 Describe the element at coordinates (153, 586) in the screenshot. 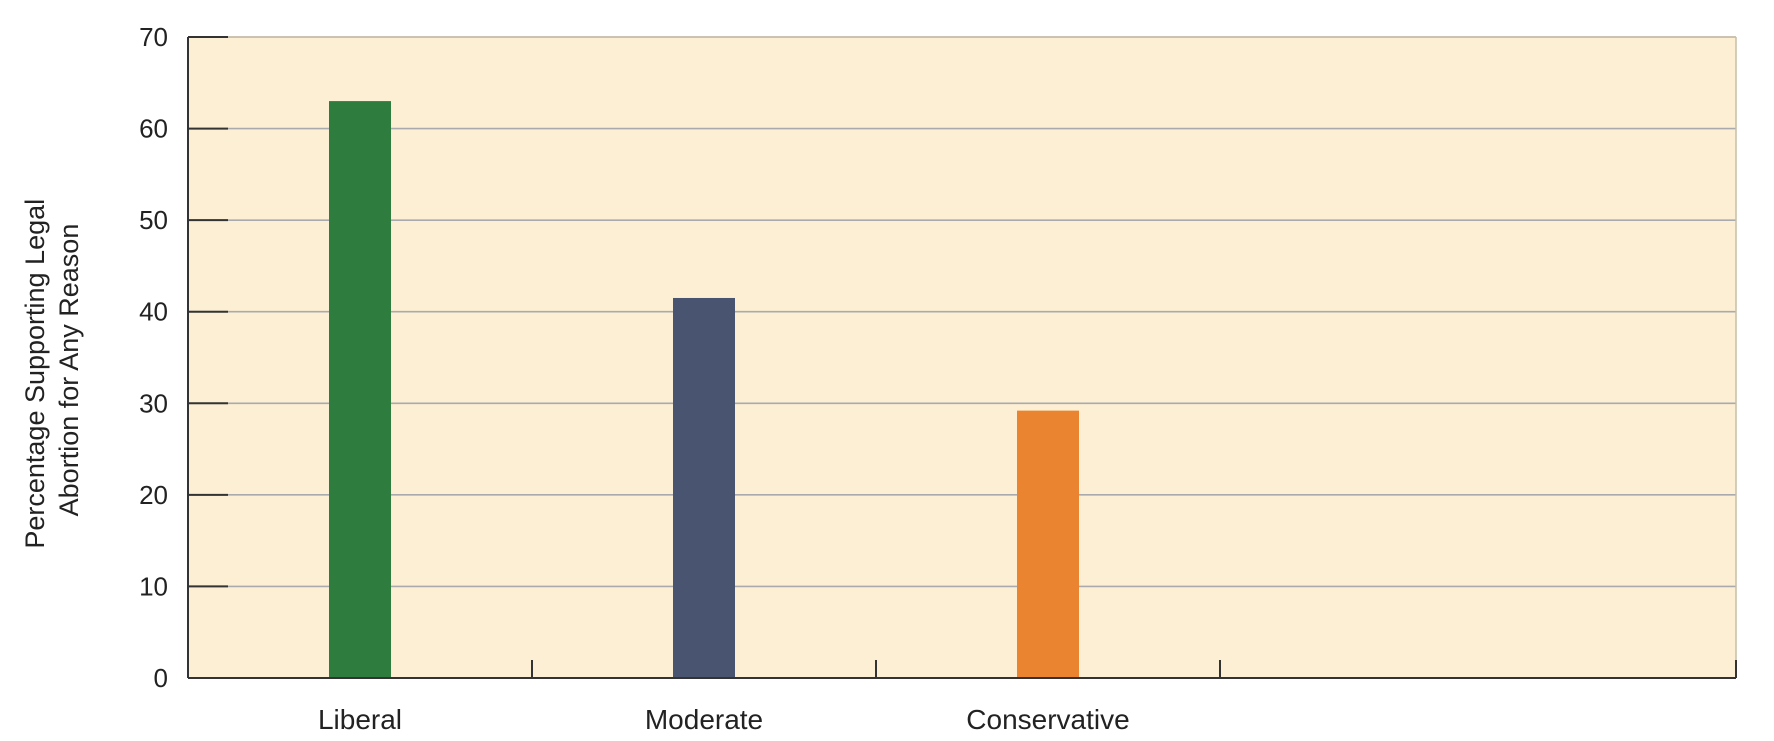

I see `y-tick-label: 10` at that location.